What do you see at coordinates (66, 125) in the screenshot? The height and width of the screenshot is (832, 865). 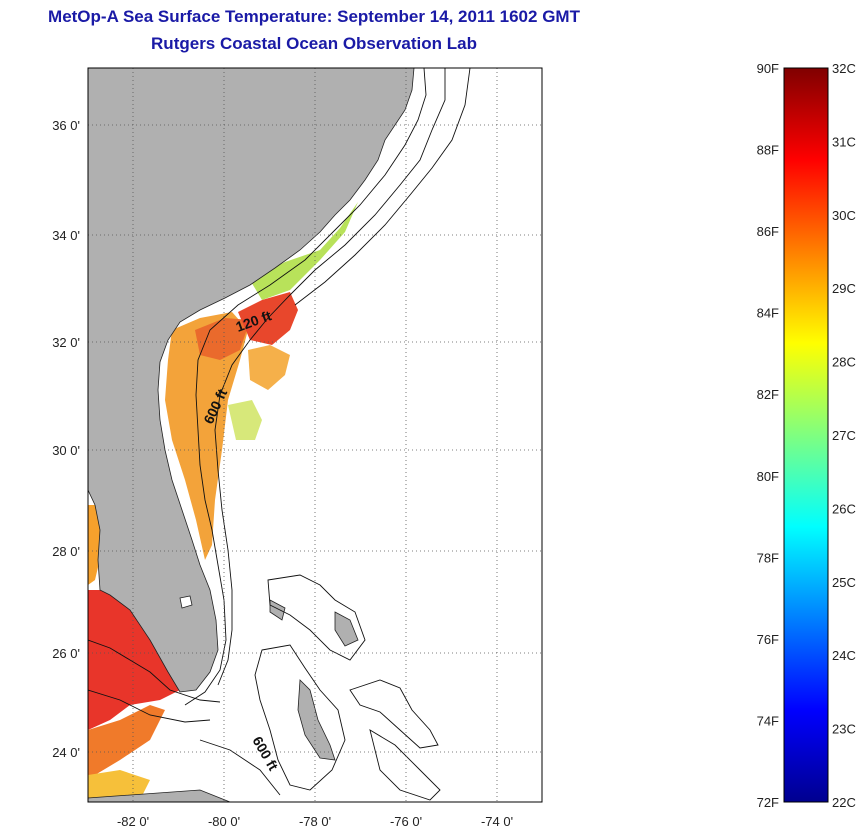 I see `lat-tick: 36 0'` at bounding box center [66, 125].